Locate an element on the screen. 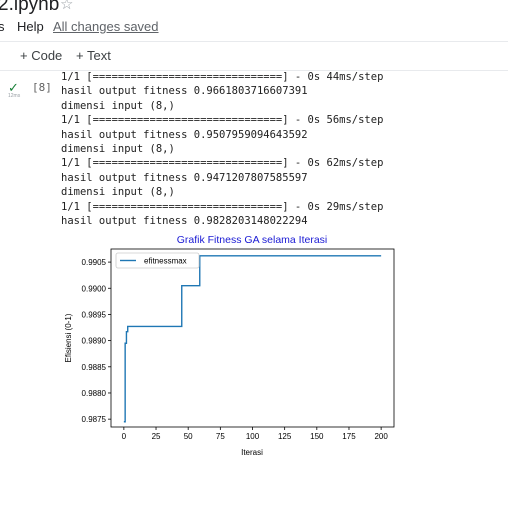 This screenshot has height=524, width=508. execution-time: 12ms is located at coordinates (14, 96).